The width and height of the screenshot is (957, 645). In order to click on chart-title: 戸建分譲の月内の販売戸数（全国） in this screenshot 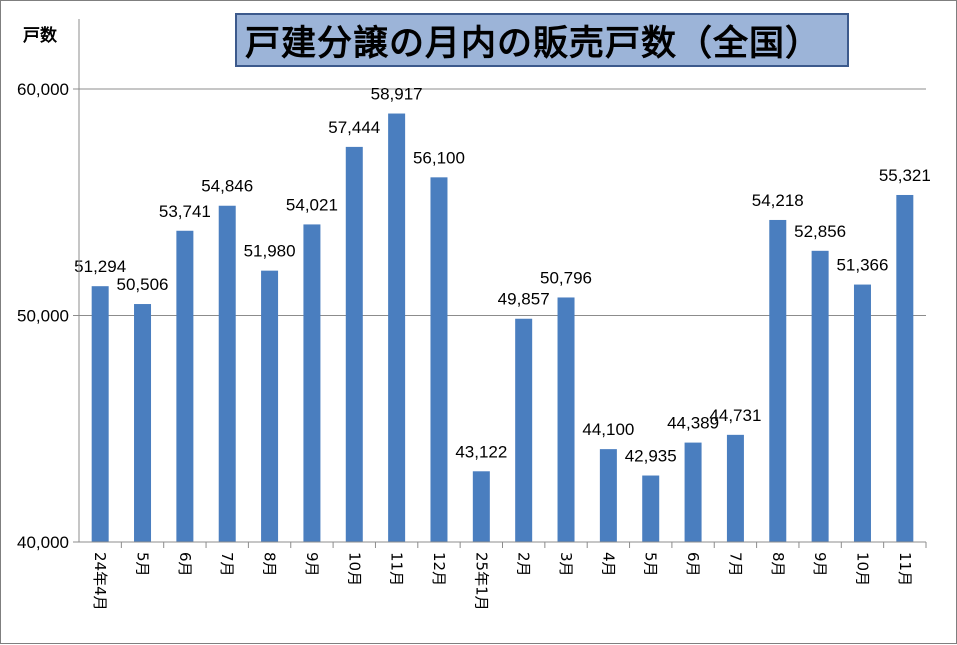, I will do `click(542, 40)`.